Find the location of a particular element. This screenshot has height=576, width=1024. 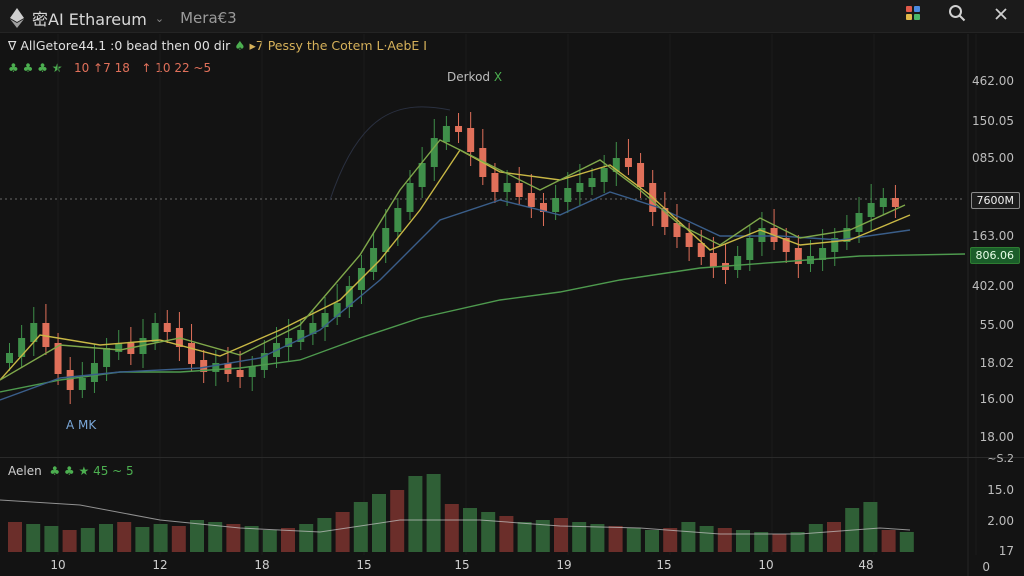

indicator-arrow: ↑ is located at coordinates (146, 68).